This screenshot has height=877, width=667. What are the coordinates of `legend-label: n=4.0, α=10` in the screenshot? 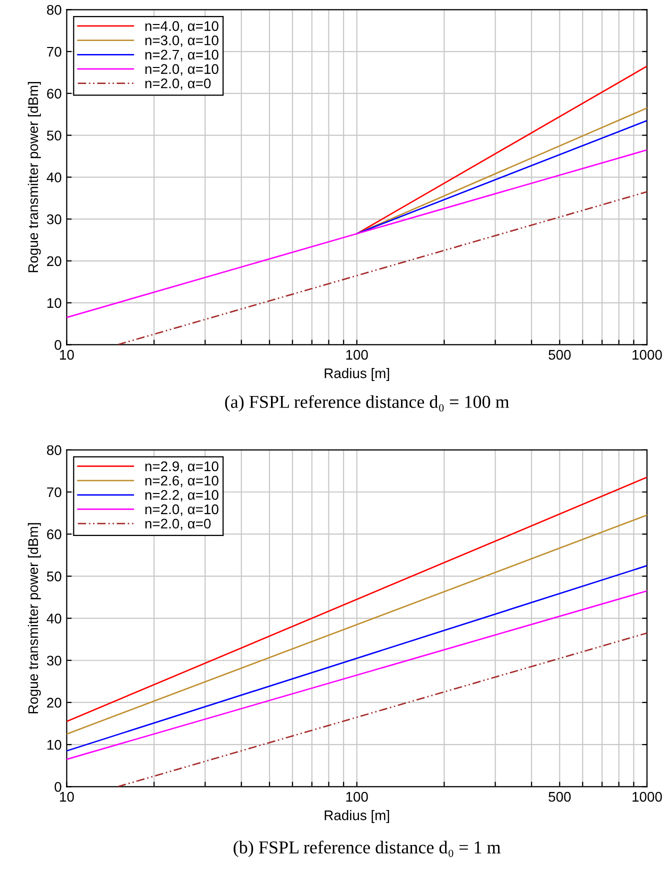 It's located at (181, 27).